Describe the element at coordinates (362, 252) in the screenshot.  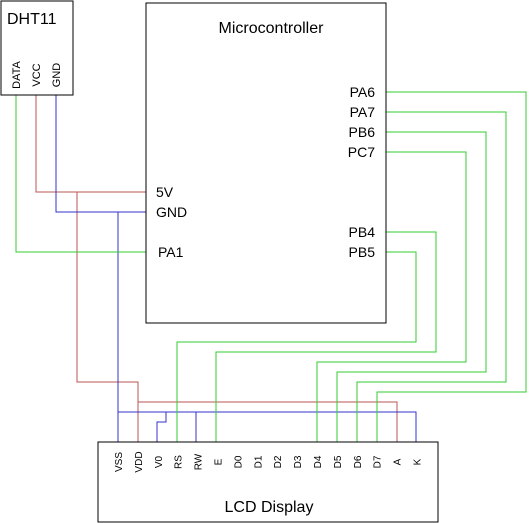
I see `mcu-pin-pb5: PB5` at that location.